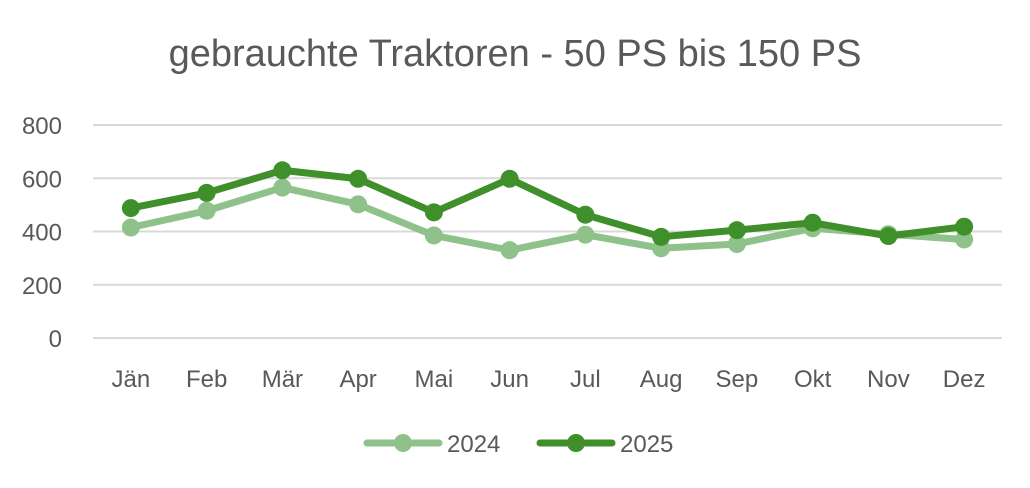  I want to click on data-point-2024-Apr, so click(358, 204).